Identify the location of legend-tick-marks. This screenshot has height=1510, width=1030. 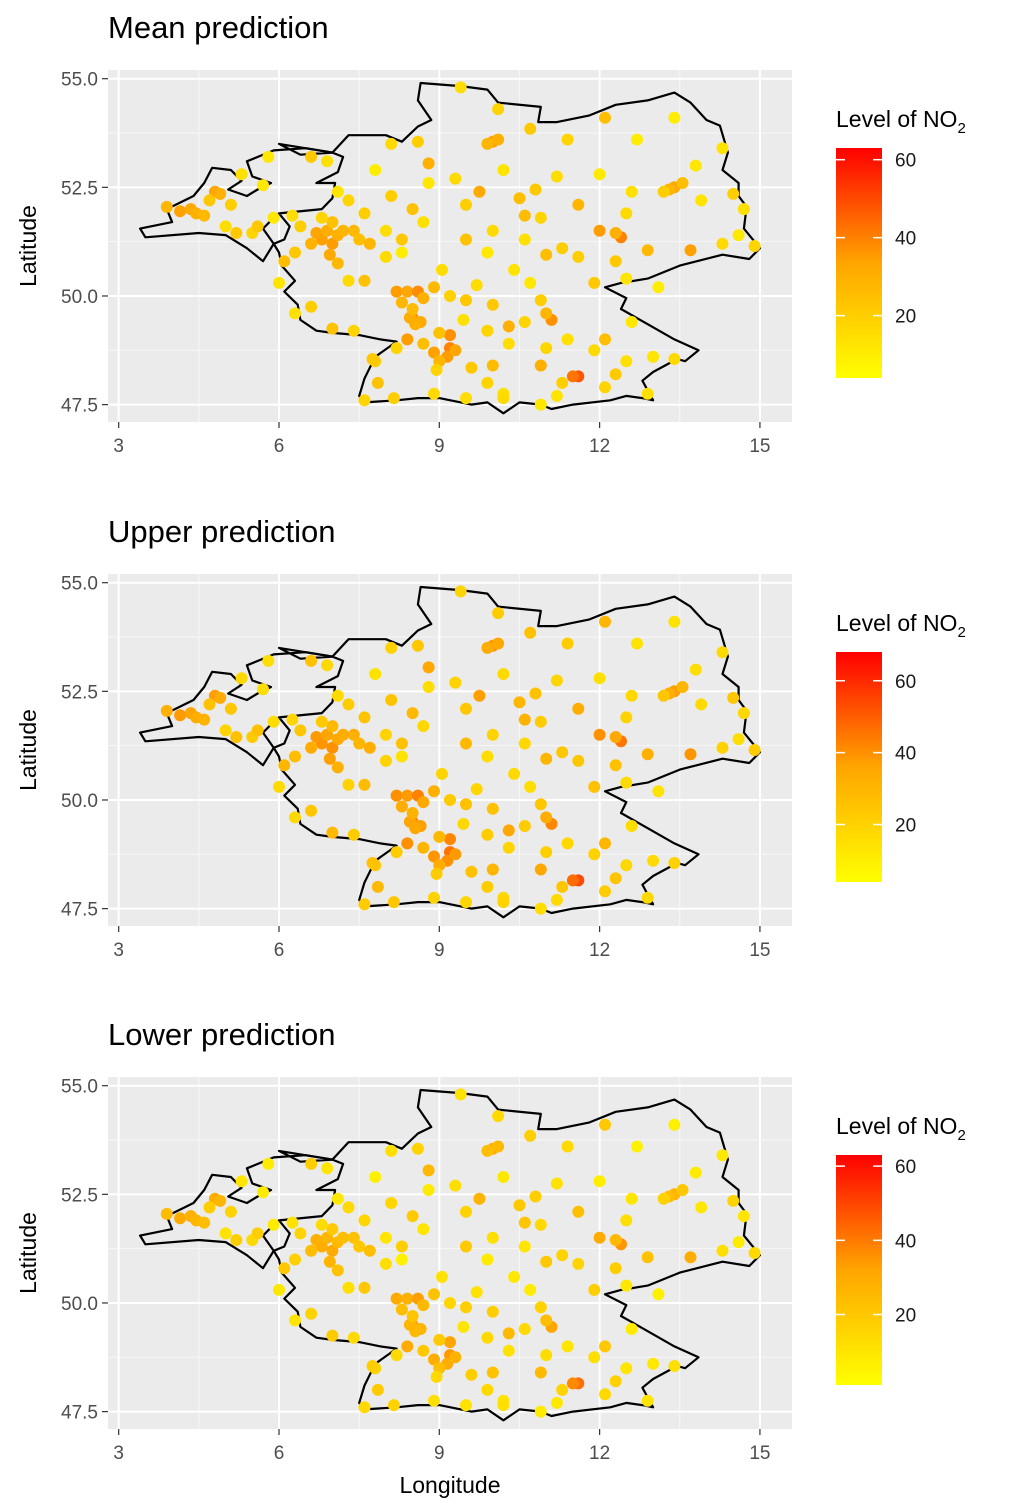
(859, 237).